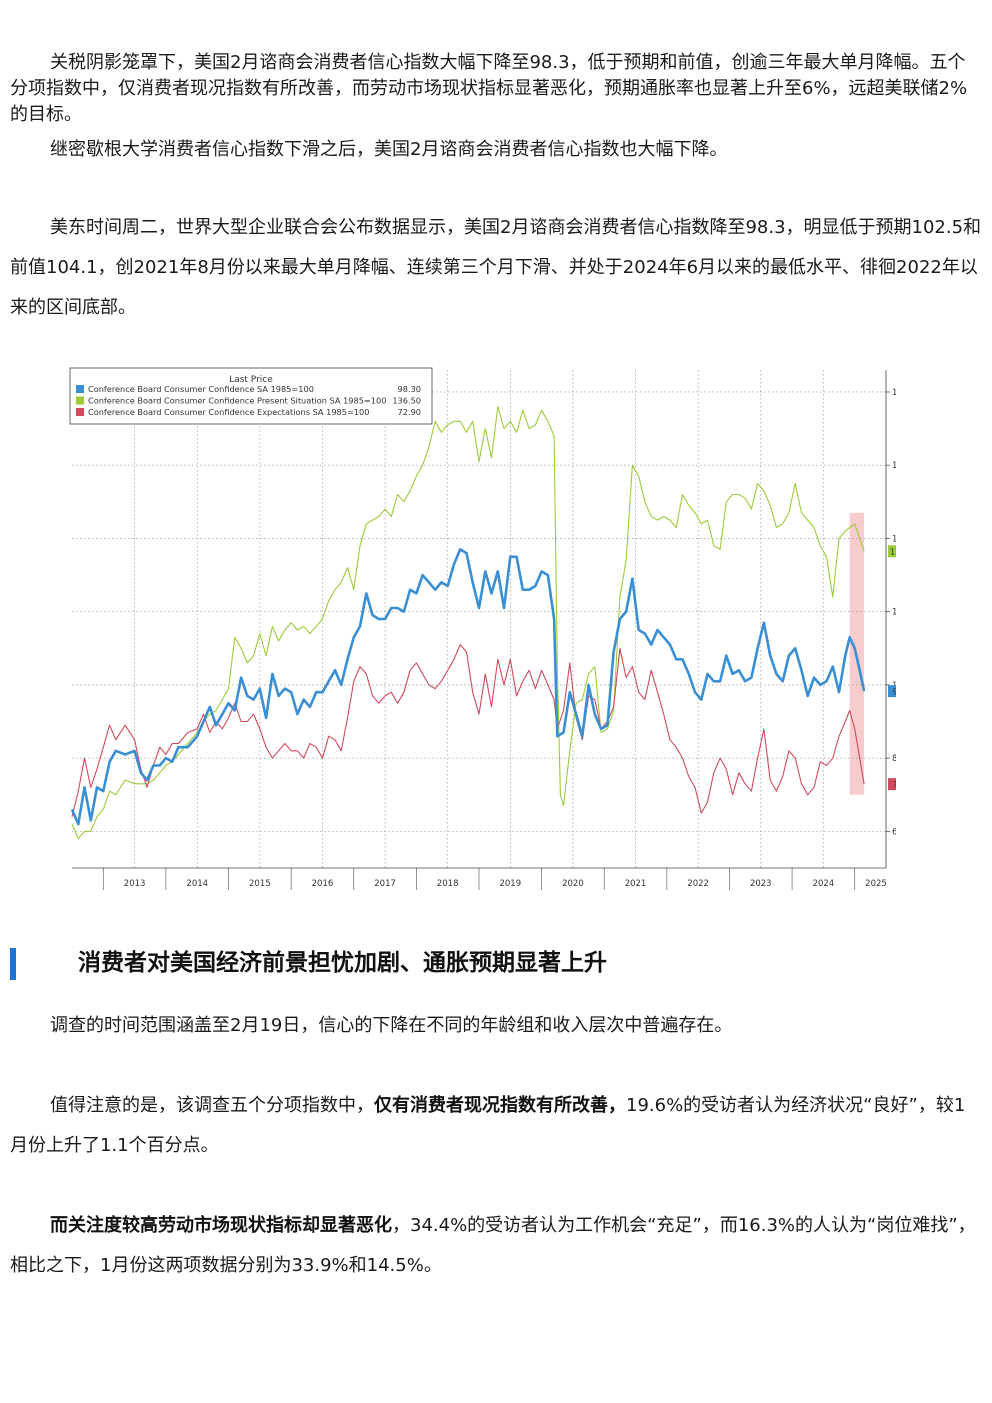 This screenshot has width=992, height=1403. What do you see at coordinates (251, 380) in the screenshot?
I see `legend-title: Last Price` at bounding box center [251, 380].